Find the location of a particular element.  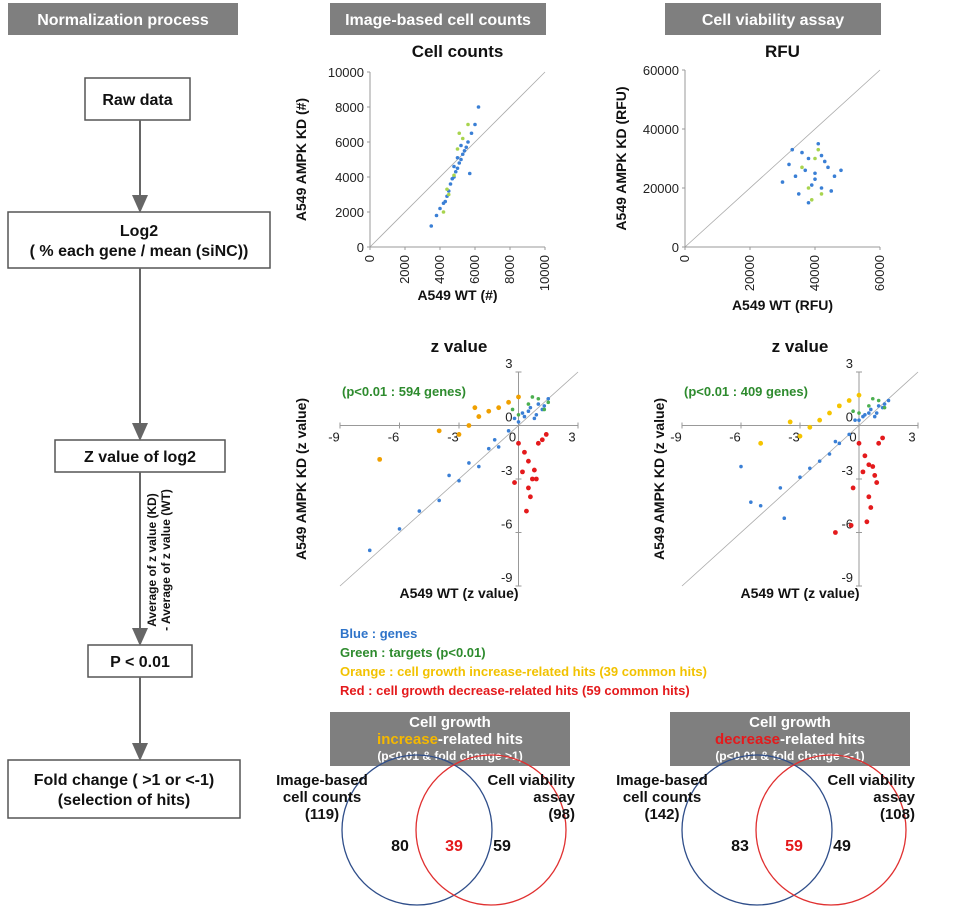

annotation: (p<0.01 : 409 genes) is located at coordinates (746, 391).